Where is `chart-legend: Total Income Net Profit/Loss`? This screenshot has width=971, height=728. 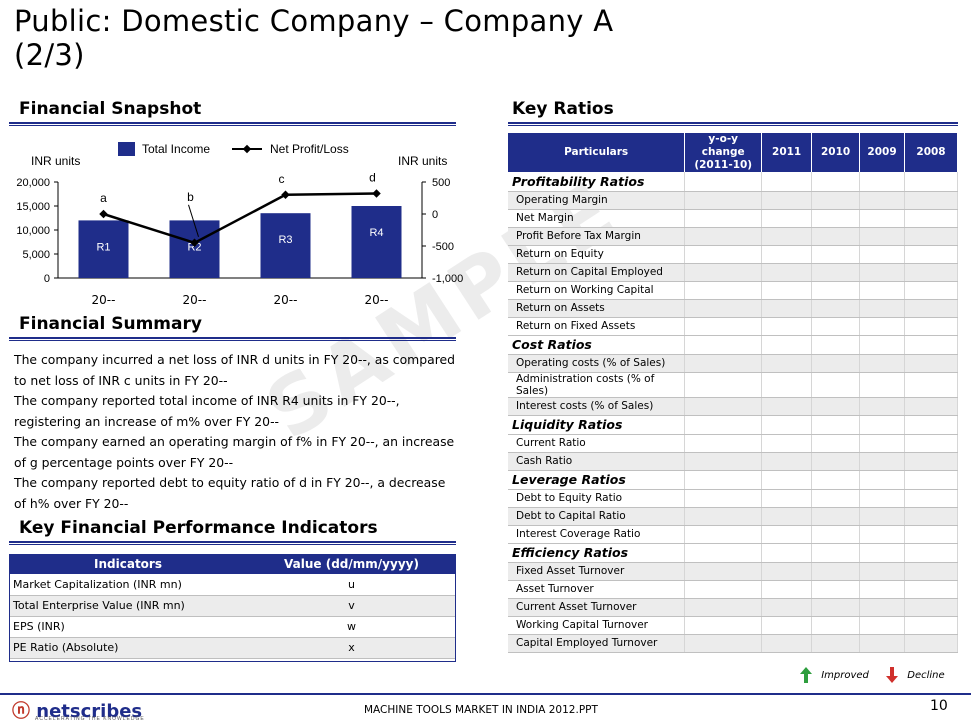
chart-legend: Total Income Net Profit/Loss is located at coordinates (233, 149).